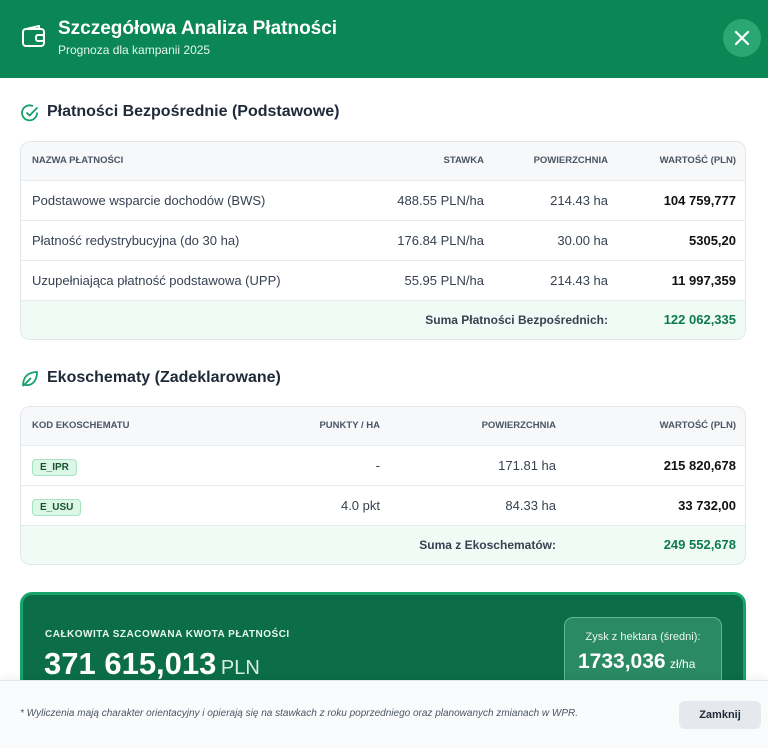 This screenshot has height=748, width=768. I want to click on code-badge: E_USU, so click(57, 507).